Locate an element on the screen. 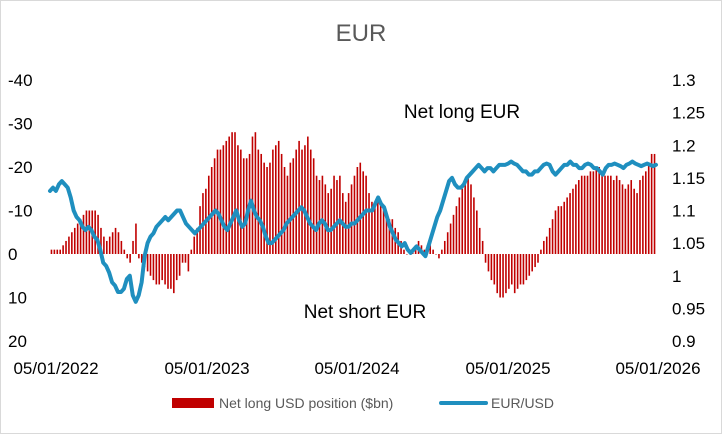  left-tick-label: -10 is located at coordinates (20, 211).